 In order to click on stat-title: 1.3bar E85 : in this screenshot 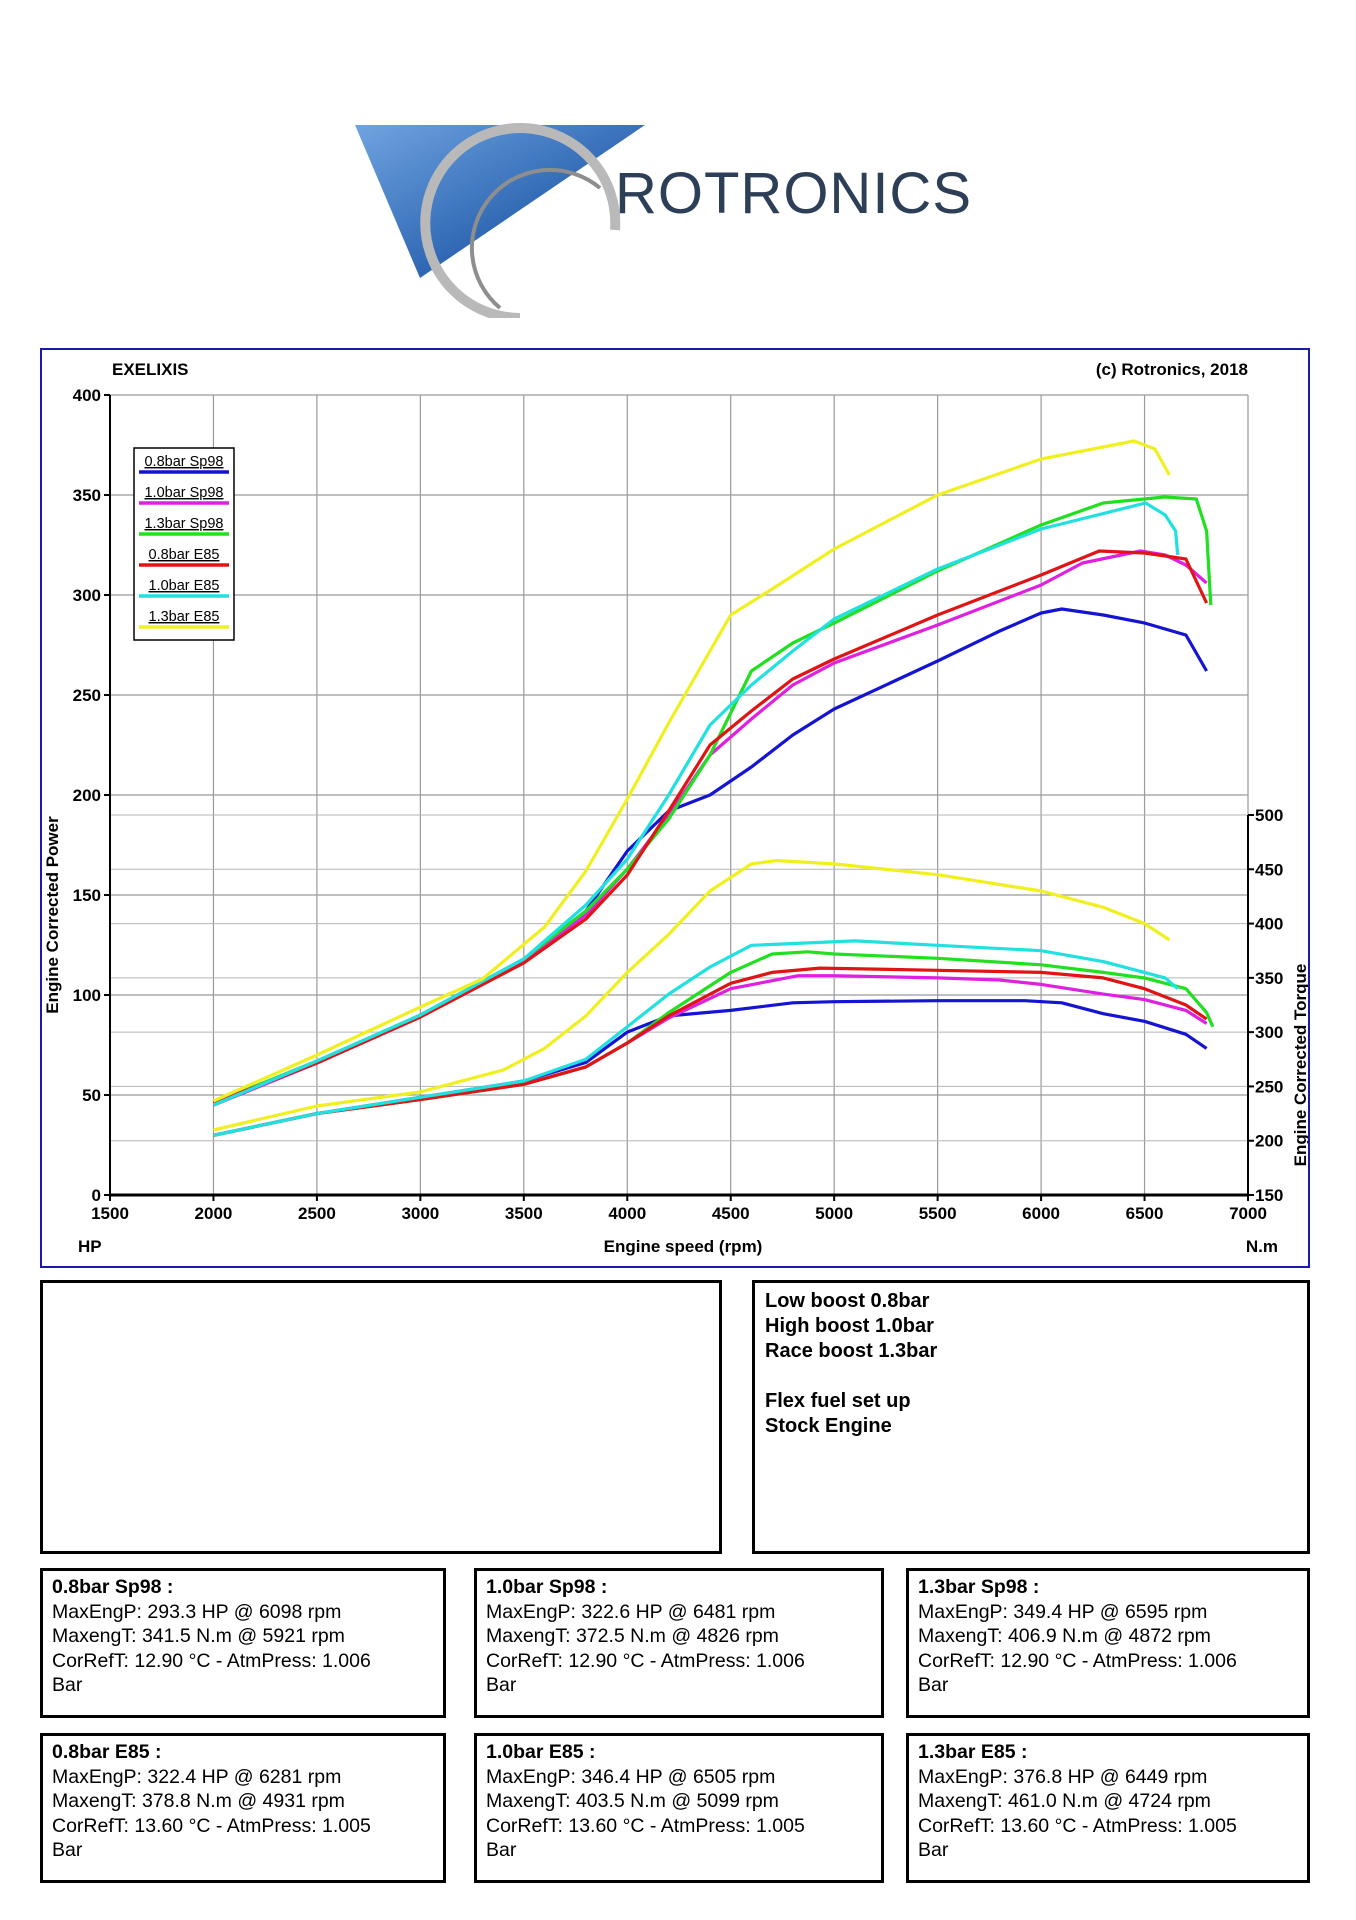, I will do `click(973, 1752)`.